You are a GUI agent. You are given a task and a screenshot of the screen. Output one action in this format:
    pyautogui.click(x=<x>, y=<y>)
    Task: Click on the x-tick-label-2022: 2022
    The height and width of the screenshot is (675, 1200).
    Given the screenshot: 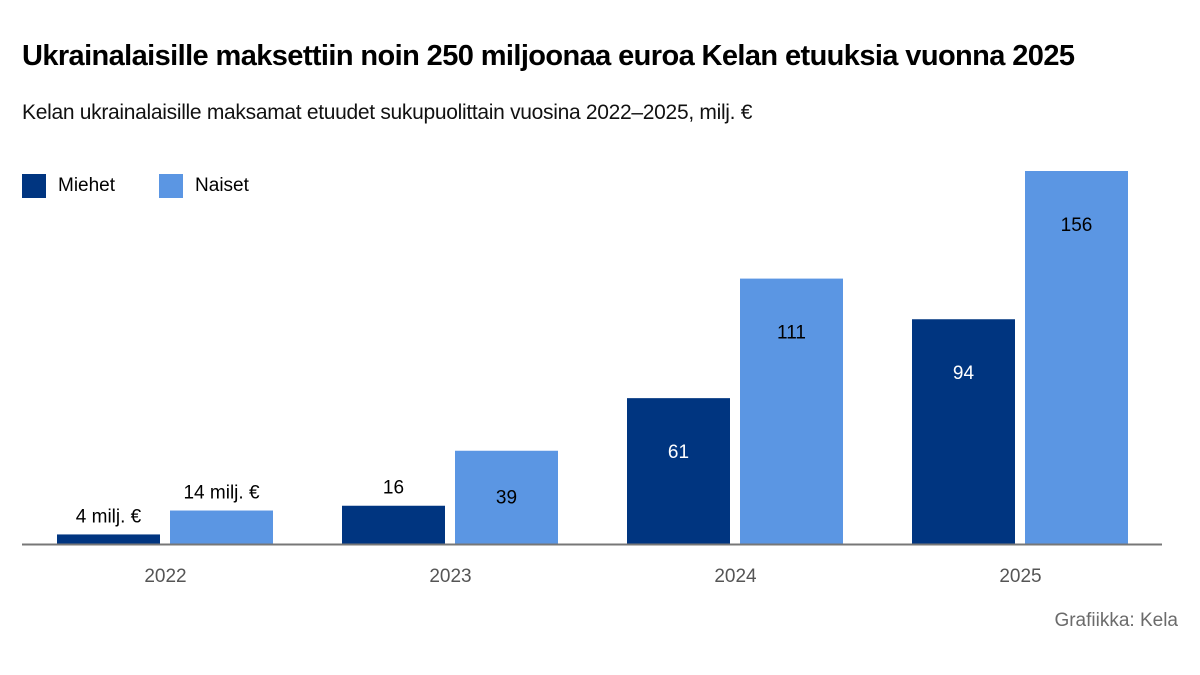 What is the action you would take?
    pyautogui.click(x=165, y=576)
    